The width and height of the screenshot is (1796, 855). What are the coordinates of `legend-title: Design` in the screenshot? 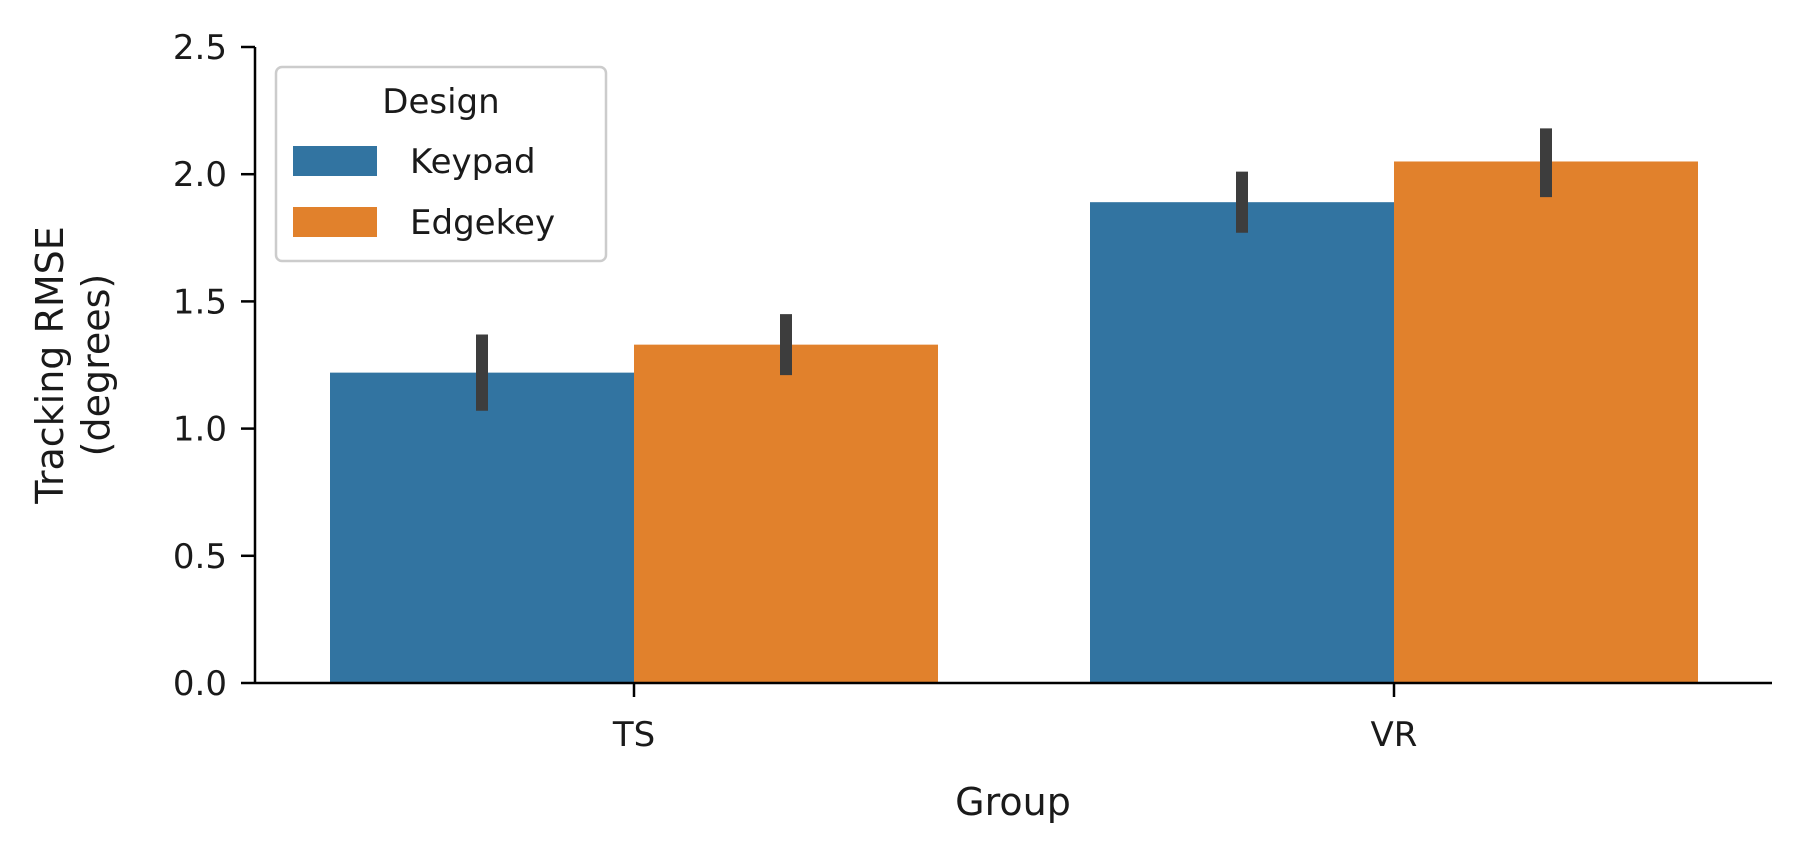 It's located at (440, 102).